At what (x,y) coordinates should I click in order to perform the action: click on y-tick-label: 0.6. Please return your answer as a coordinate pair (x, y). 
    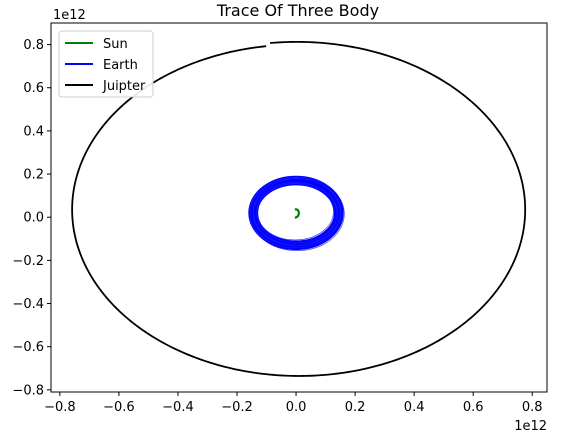
    Looking at the image, I should click on (33, 88).